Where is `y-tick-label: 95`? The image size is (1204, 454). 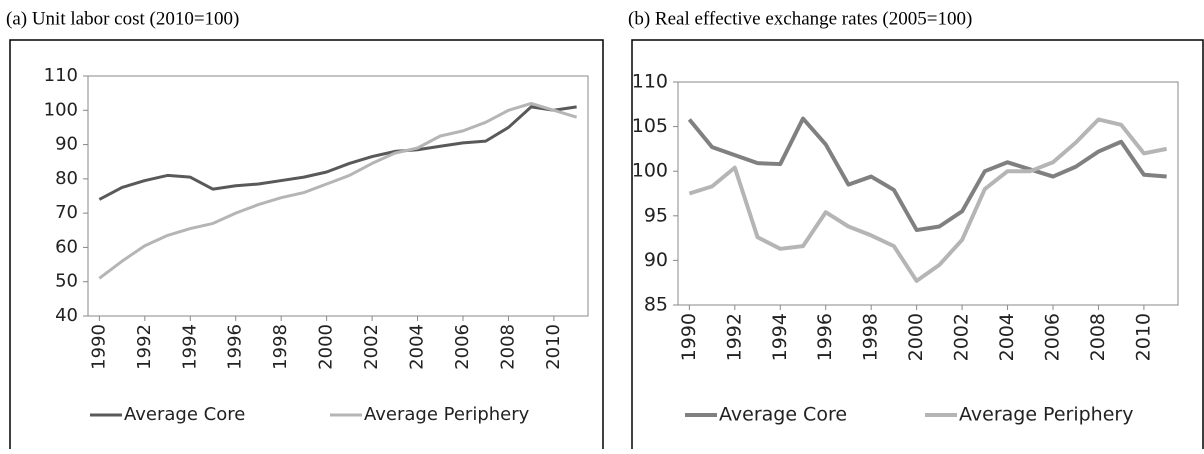 y-tick-label: 95 is located at coordinates (656, 215).